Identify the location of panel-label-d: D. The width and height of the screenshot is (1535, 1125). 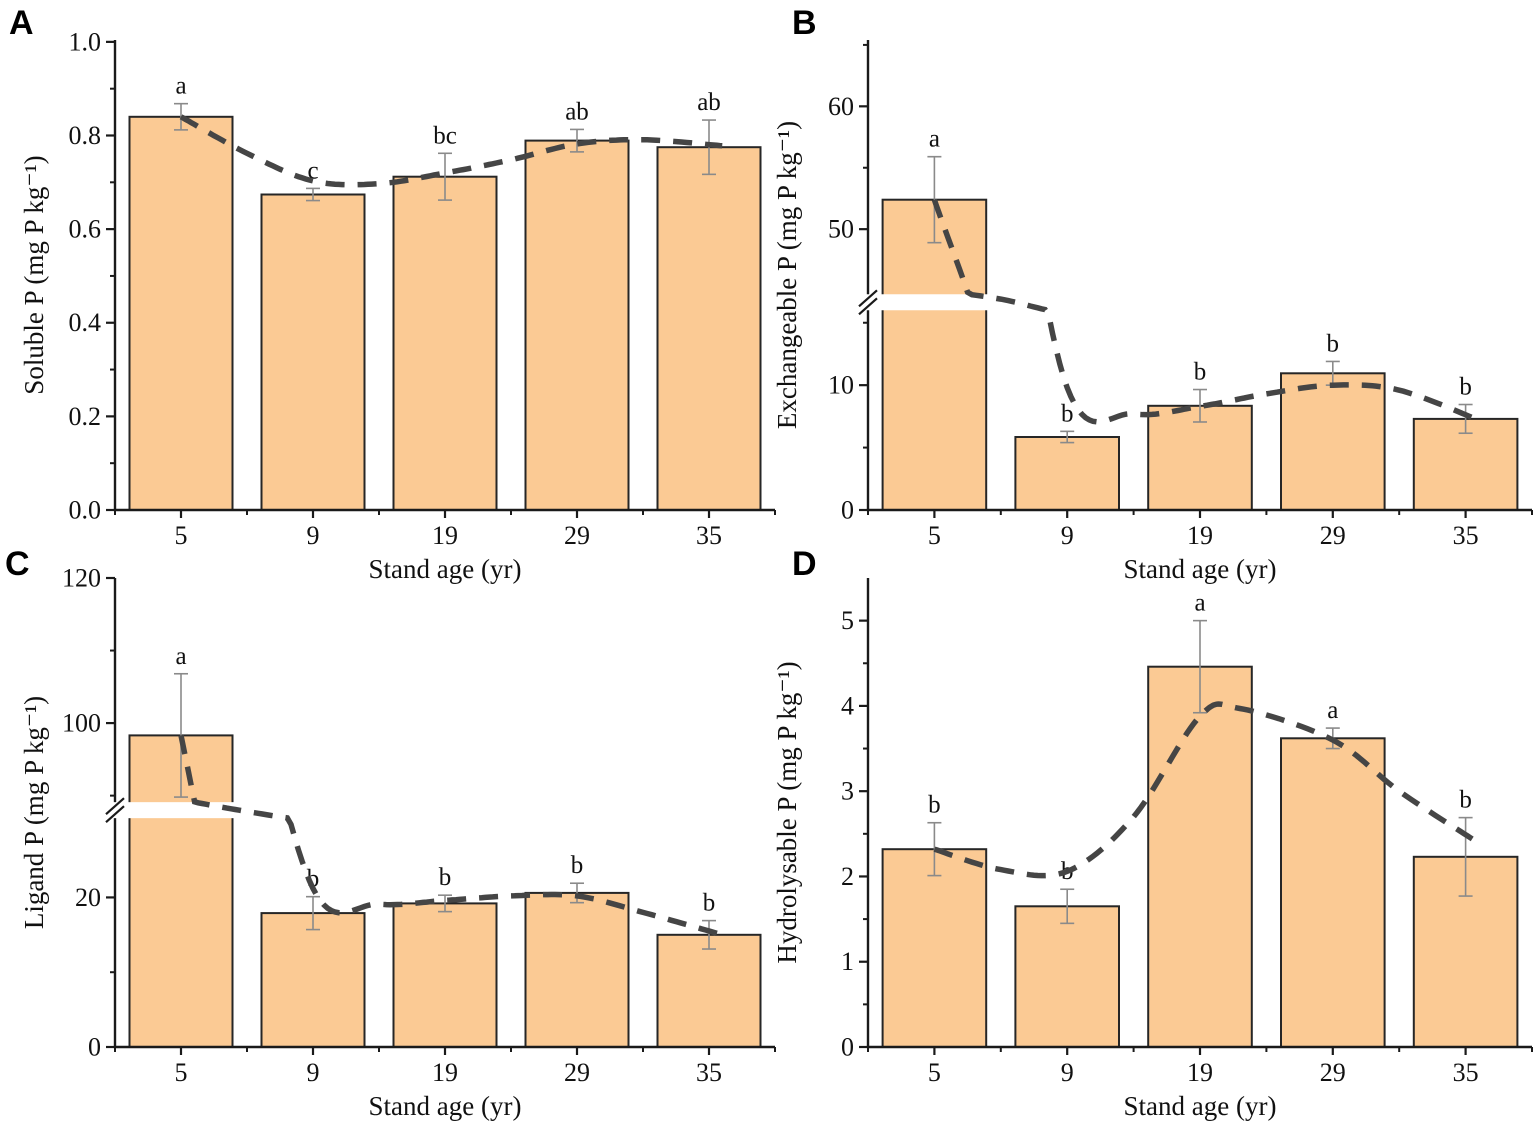
(804, 564).